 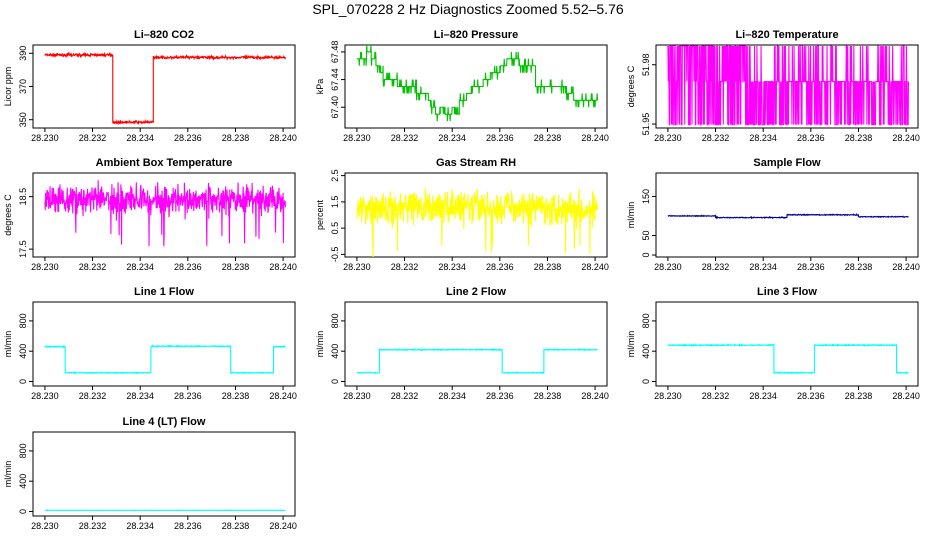 What do you see at coordinates (93, 396) in the screenshot?
I see `line-1-flow-xtick-label: 28.232` at bounding box center [93, 396].